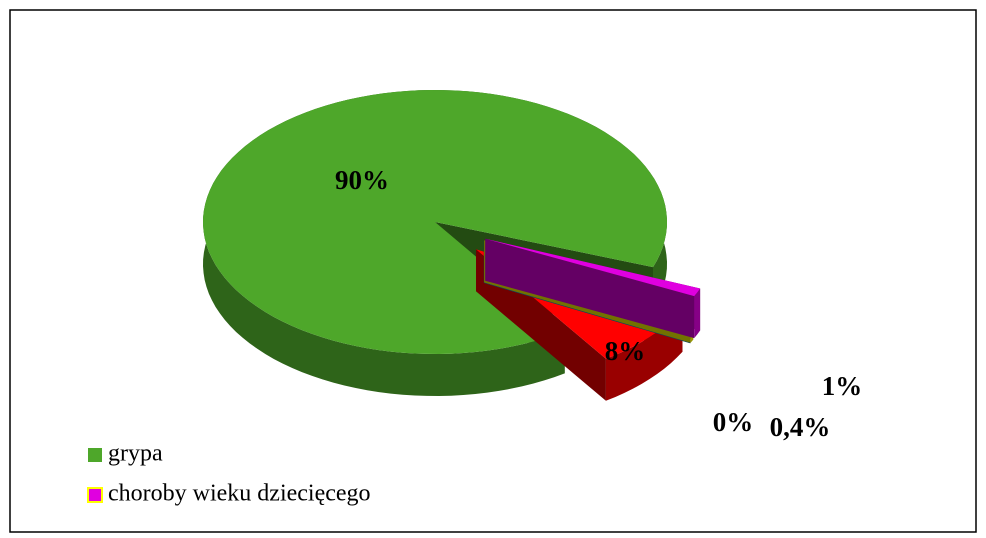  I want to click on data-label: 0%, so click(733, 422).